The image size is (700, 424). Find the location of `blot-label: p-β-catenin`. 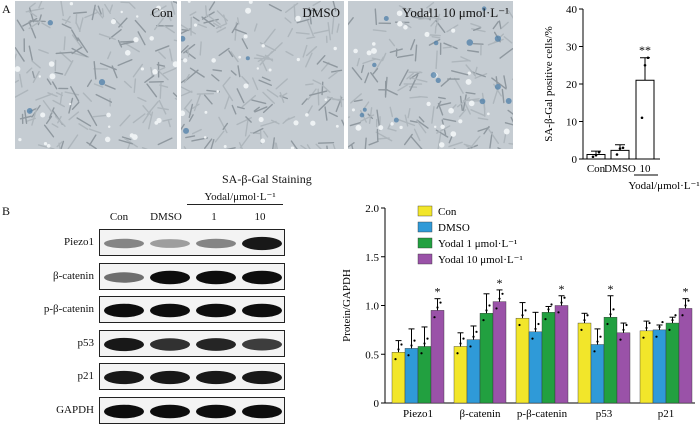

blot-label: p-β-catenin is located at coordinates (63, 309).